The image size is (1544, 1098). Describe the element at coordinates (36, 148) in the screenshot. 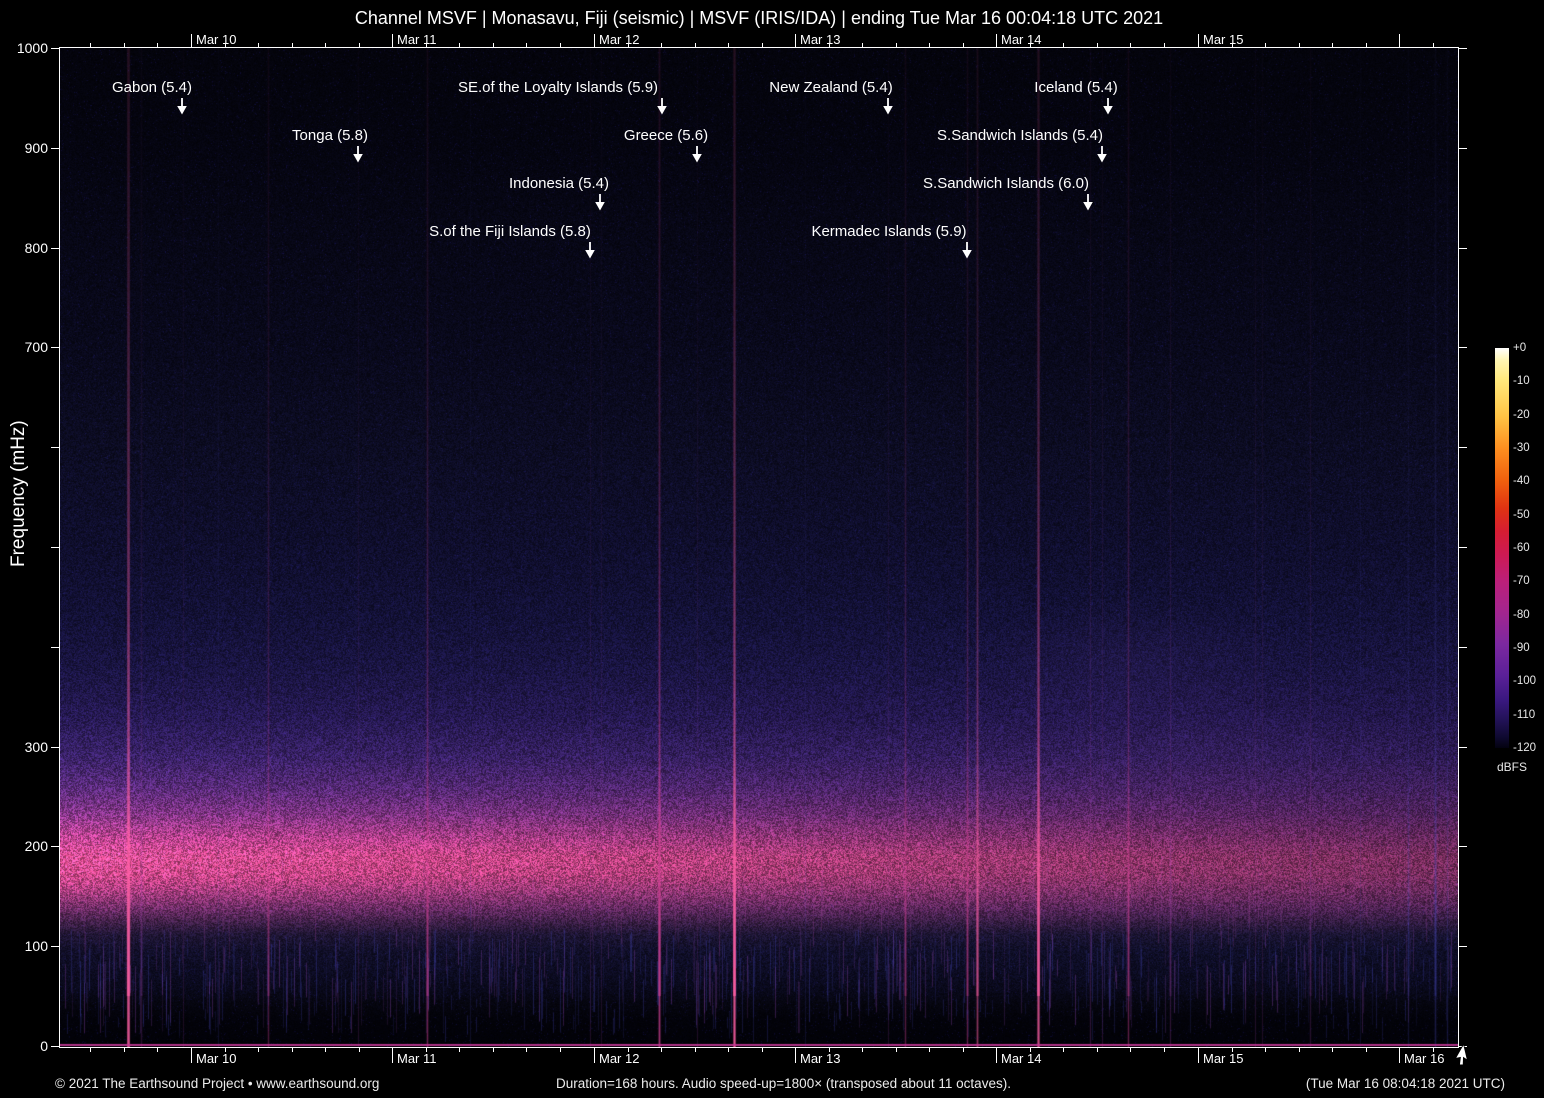

I see `y-tick-label: 900` at that location.